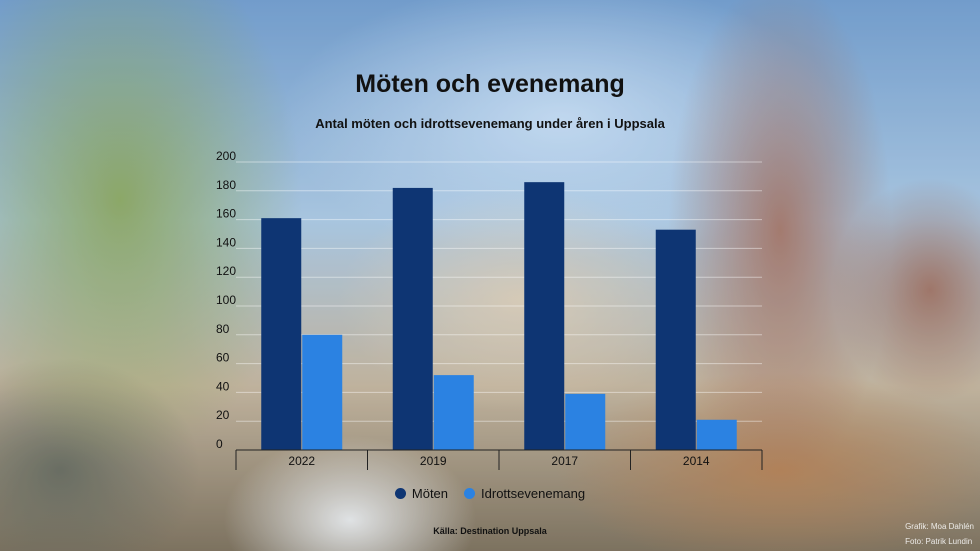 The height and width of the screenshot is (551, 980). What do you see at coordinates (696, 461) in the screenshot?
I see `x-tick-label: 2014` at bounding box center [696, 461].